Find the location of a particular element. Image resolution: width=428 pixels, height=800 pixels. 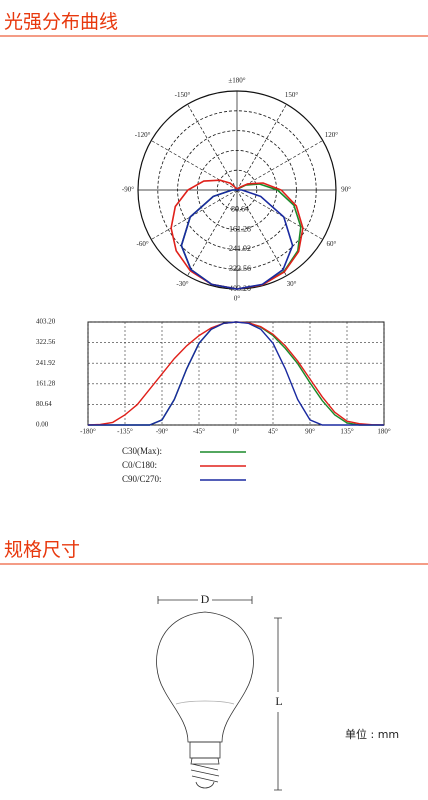

x-tick-label: -90° is located at coordinates (162, 432).